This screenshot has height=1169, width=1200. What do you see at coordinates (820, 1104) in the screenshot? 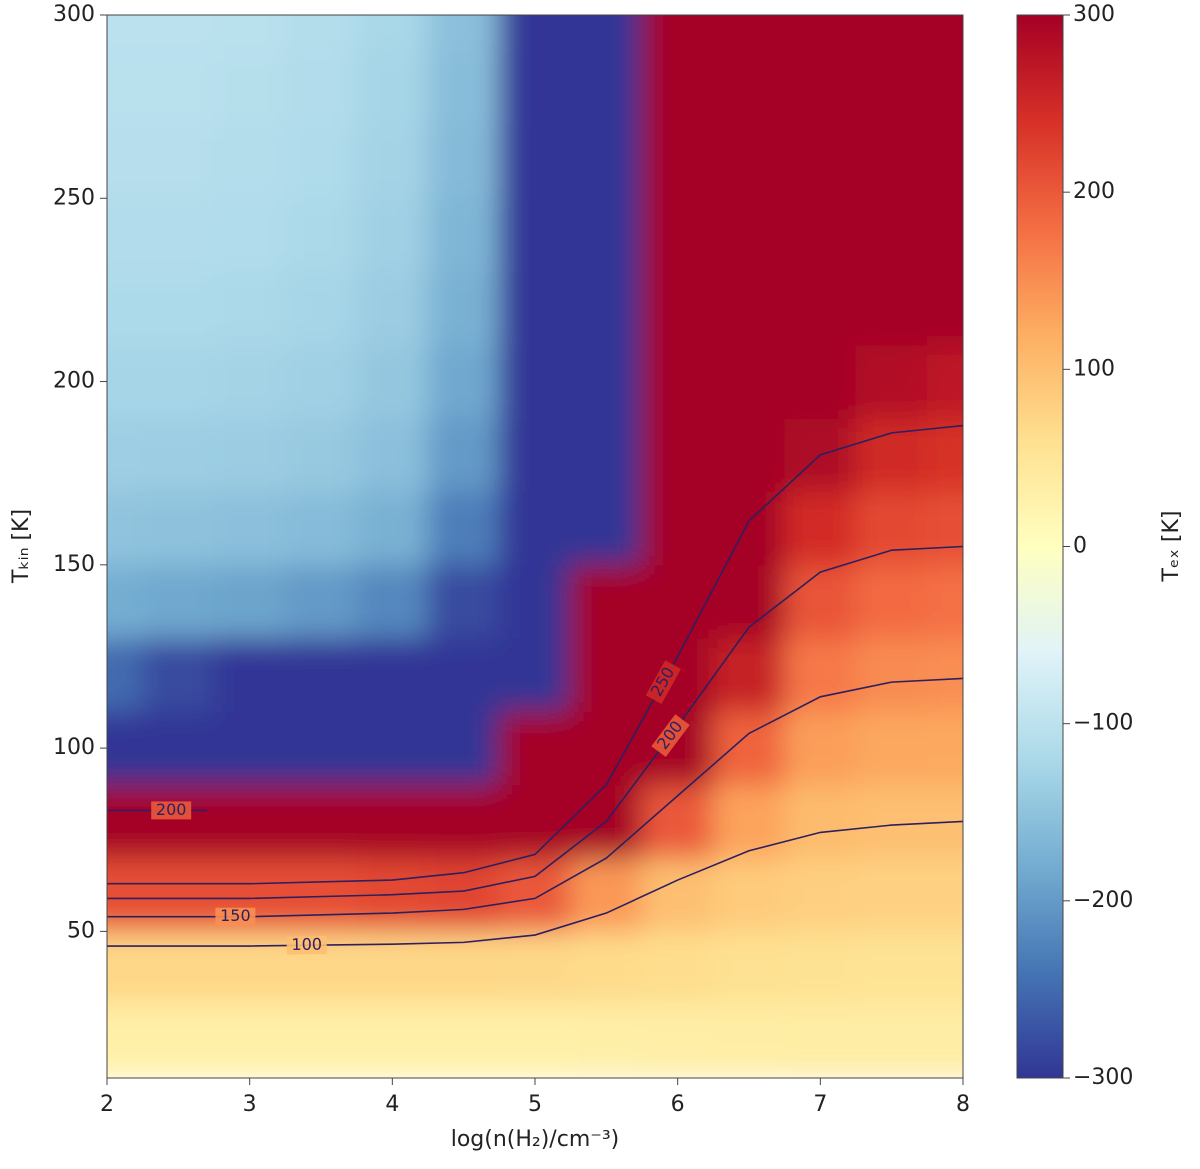
I see `x-tick-label: 7` at bounding box center [820, 1104].